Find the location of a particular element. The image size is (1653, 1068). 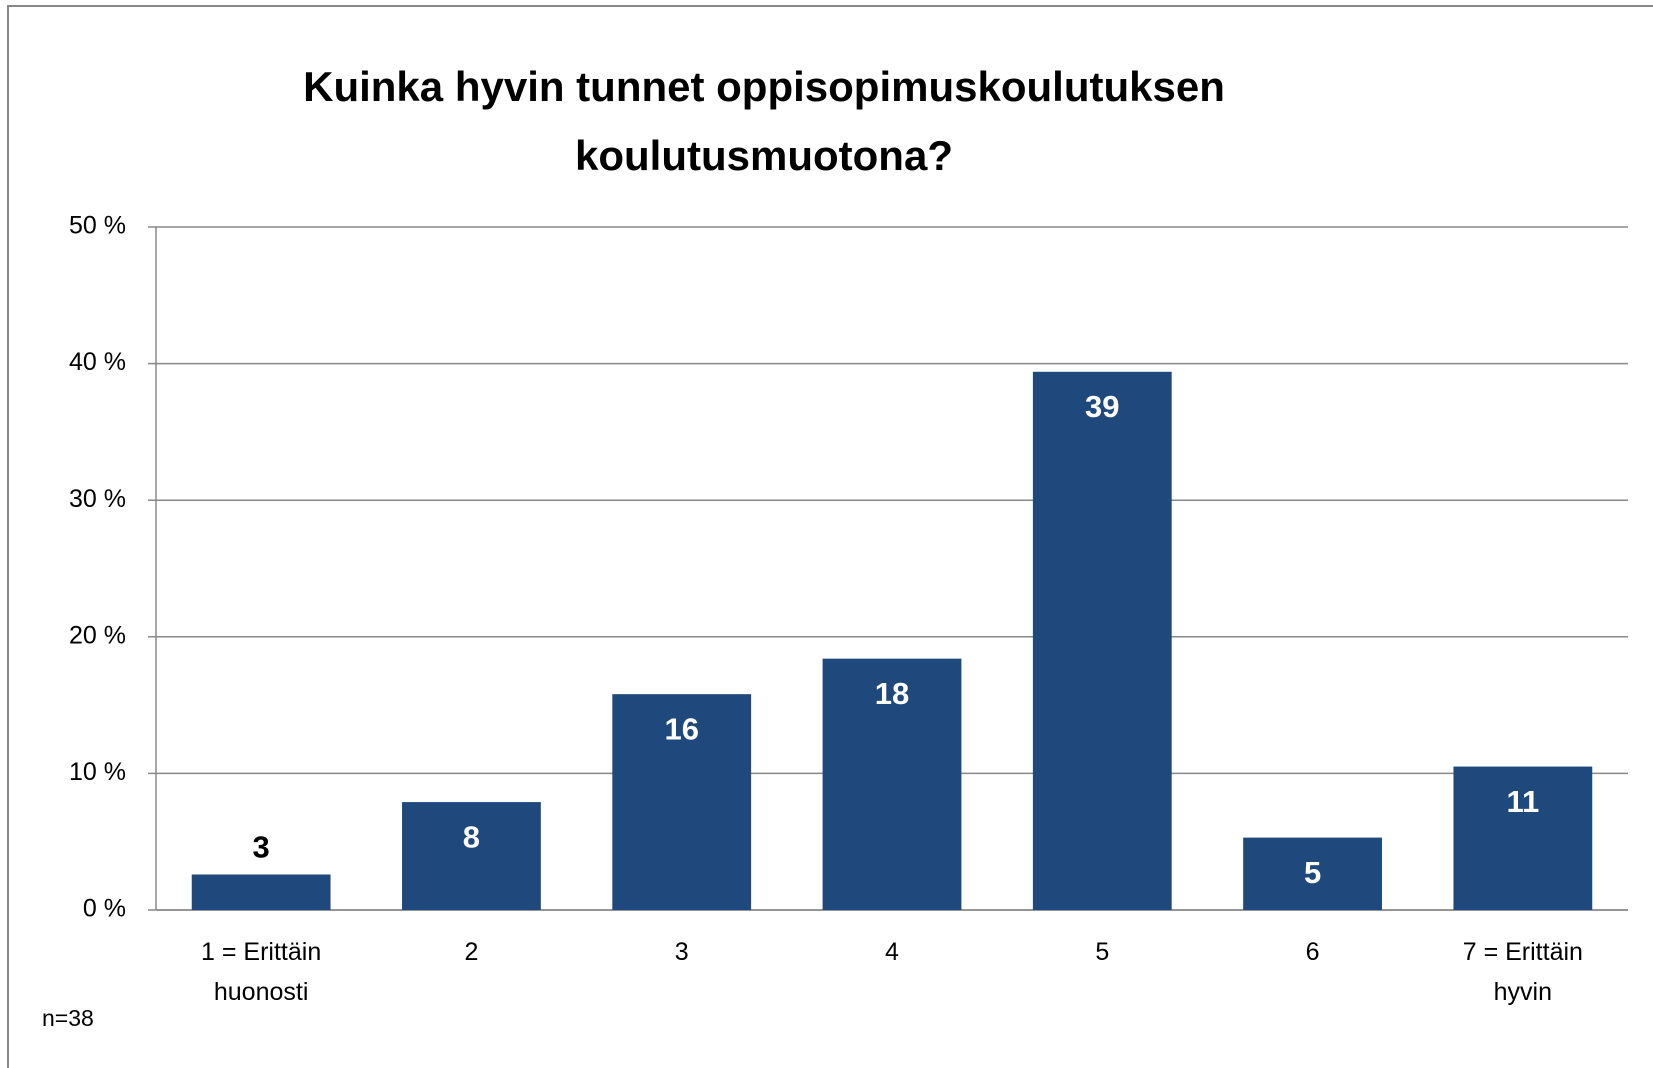

x-tick-label: 7 = Erittäin hyvin is located at coordinates (1522, 972).